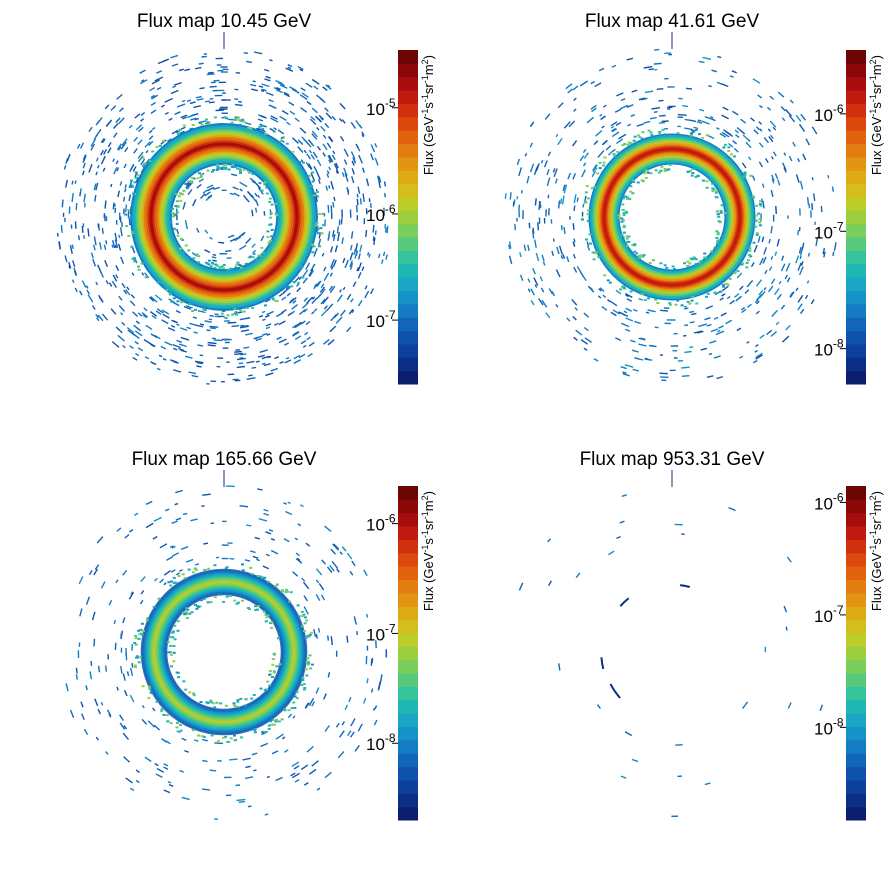 This screenshot has width=896, height=872. Describe the element at coordinates (876, 115) in the screenshot. I see `color-bar-label: Flux (GeV-1s-1sr-1m2)` at that location.